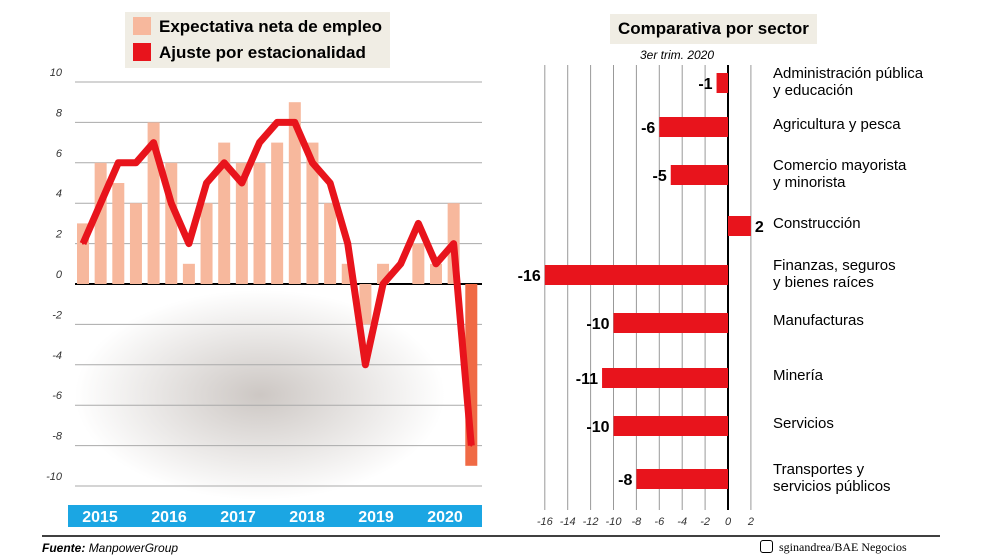 This screenshot has height=558, width=992. I want to click on chart-title: Comparativa por sector, so click(713, 29).